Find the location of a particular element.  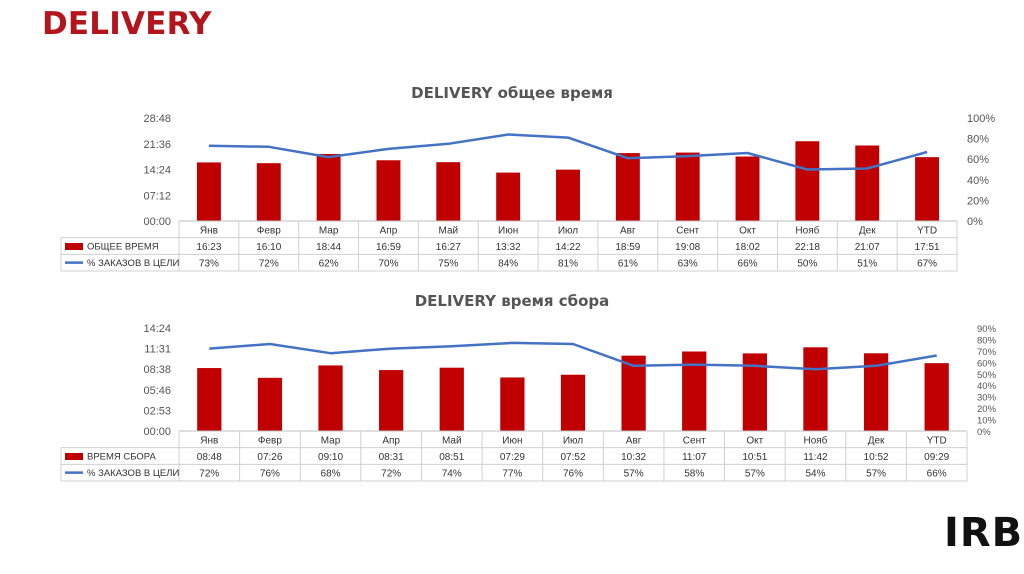

y-left-tick: 21:36 is located at coordinates (157, 145).